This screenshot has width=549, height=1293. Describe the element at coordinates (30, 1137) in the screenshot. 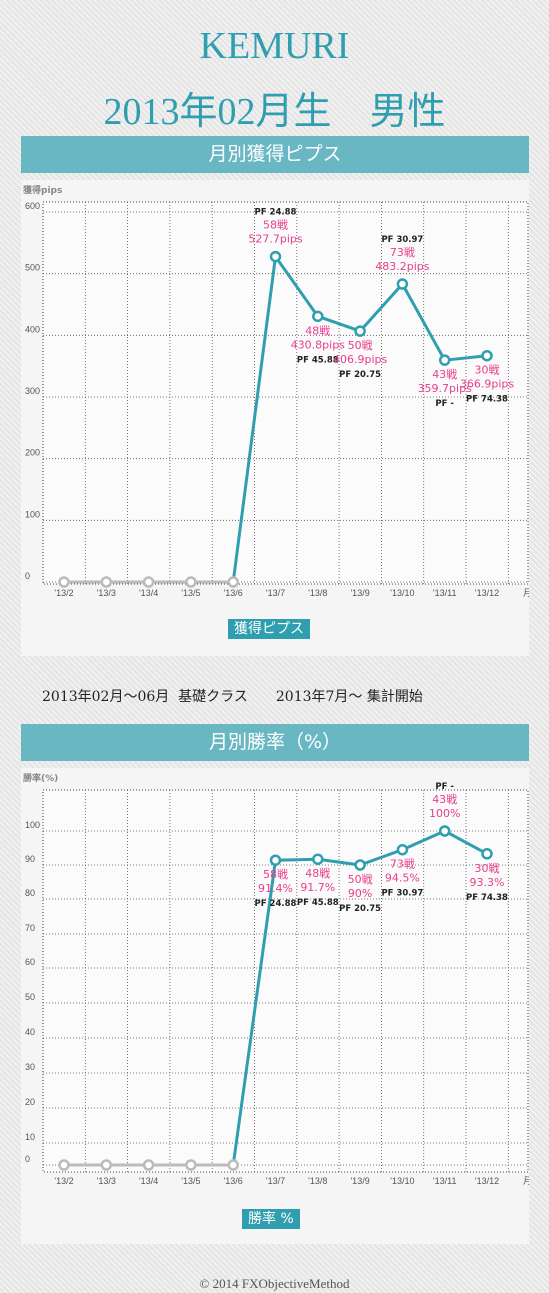

I see `y-tick-label: 10` at that location.